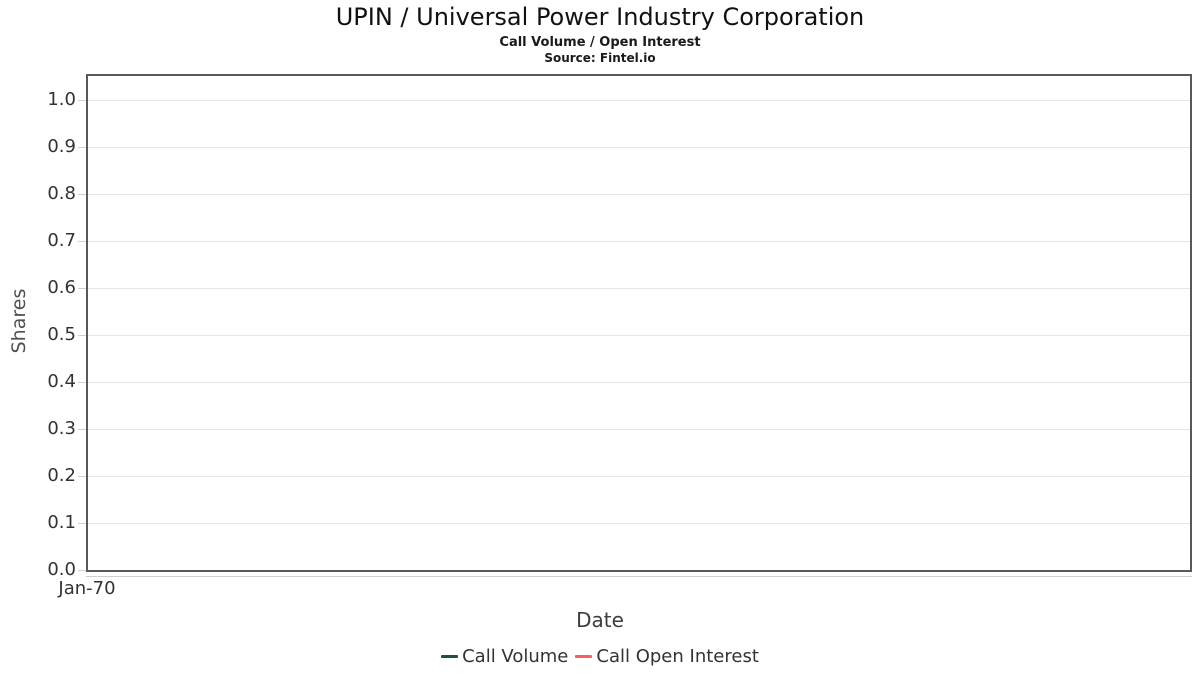 The height and width of the screenshot is (675, 1200). I want to click on x-axis-title: Date, so click(600, 620).